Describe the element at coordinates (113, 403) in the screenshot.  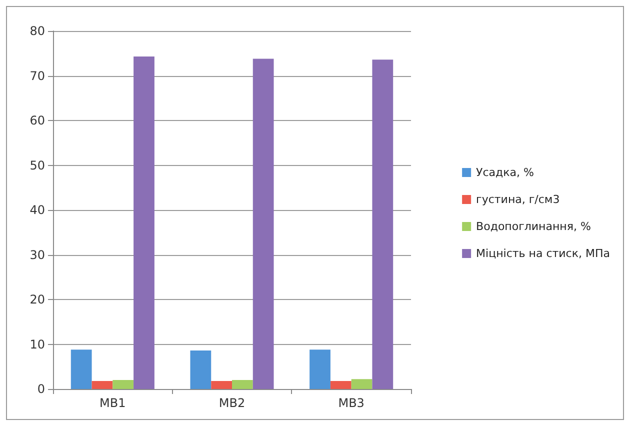
I see `x-tick-label: МВ1` at that location.